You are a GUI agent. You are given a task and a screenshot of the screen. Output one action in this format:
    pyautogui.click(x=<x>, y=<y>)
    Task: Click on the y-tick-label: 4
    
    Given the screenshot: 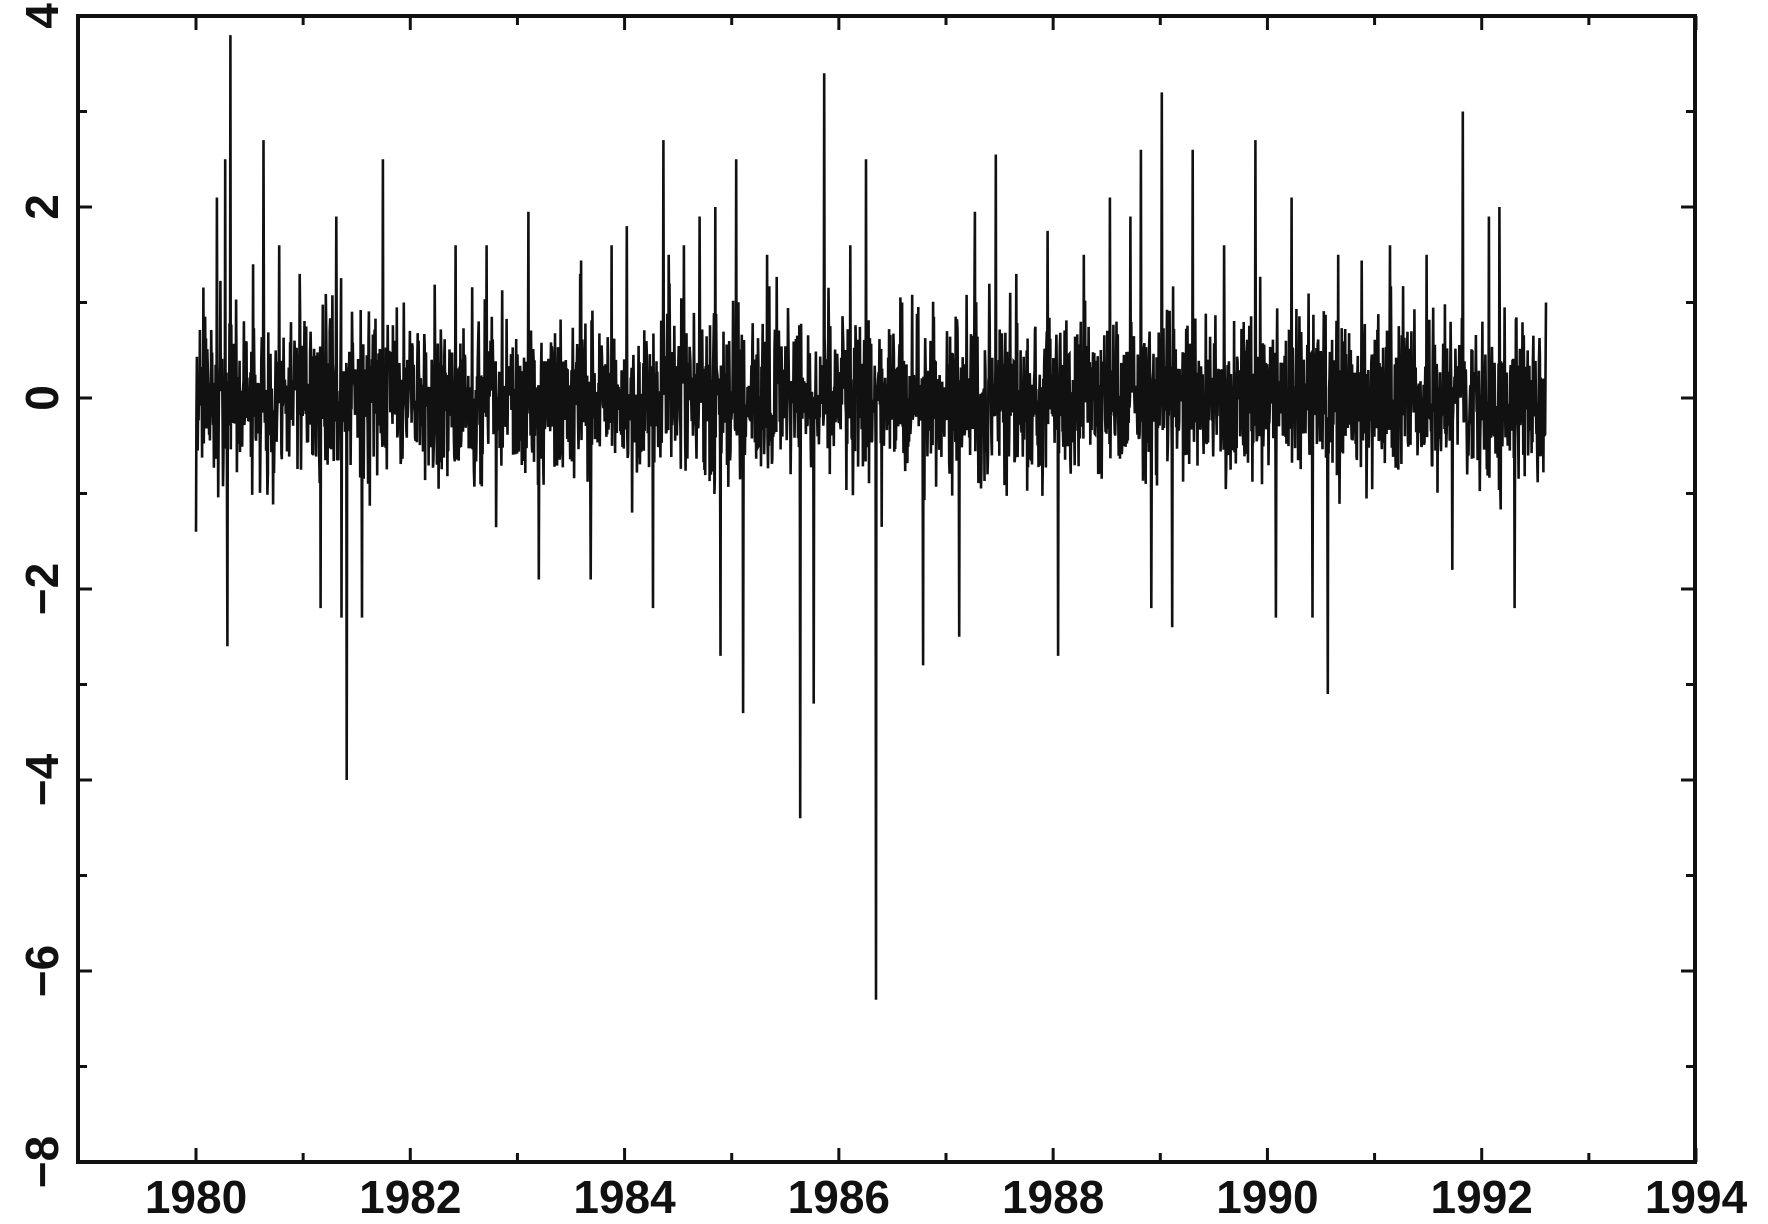 What is the action you would take?
    pyautogui.click(x=42, y=16)
    